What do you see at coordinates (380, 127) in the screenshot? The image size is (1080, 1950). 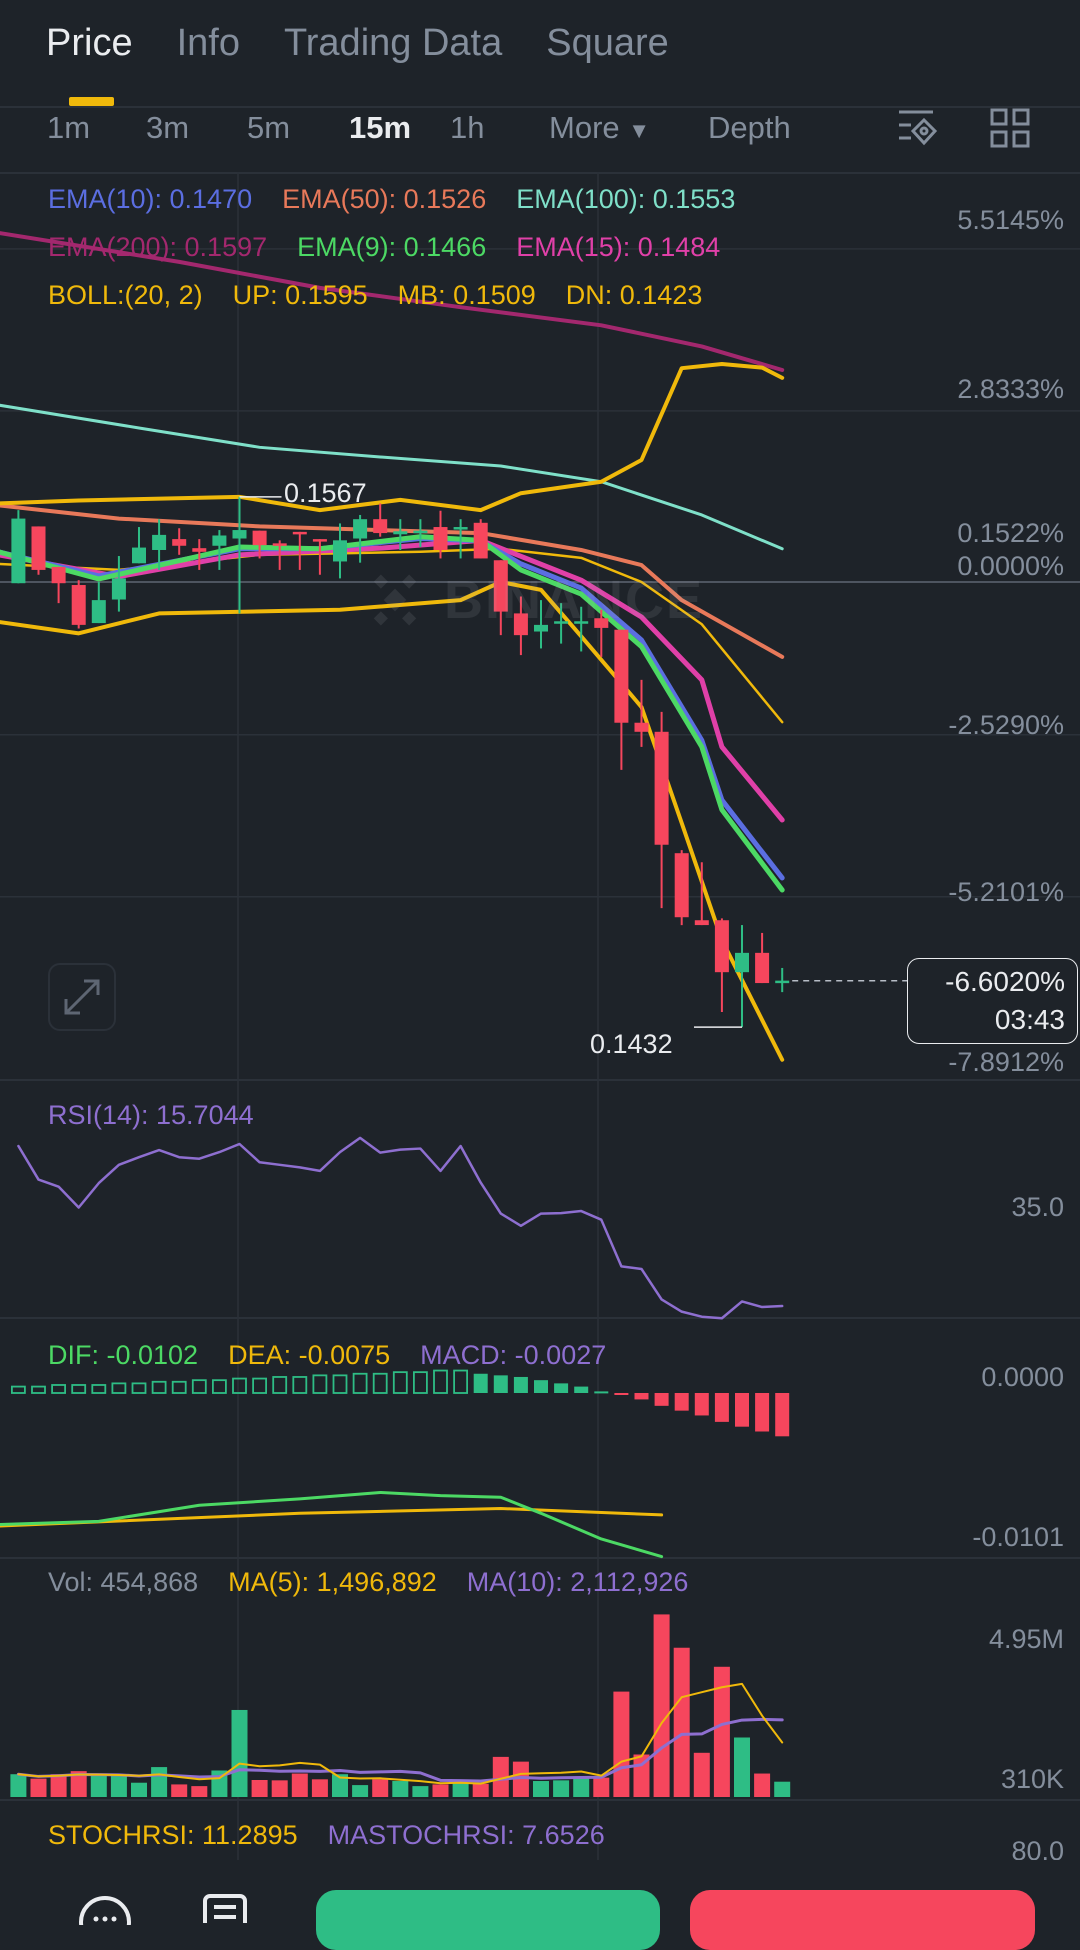 I see `interval-15m: 15m` at bounding box center [380, 127].